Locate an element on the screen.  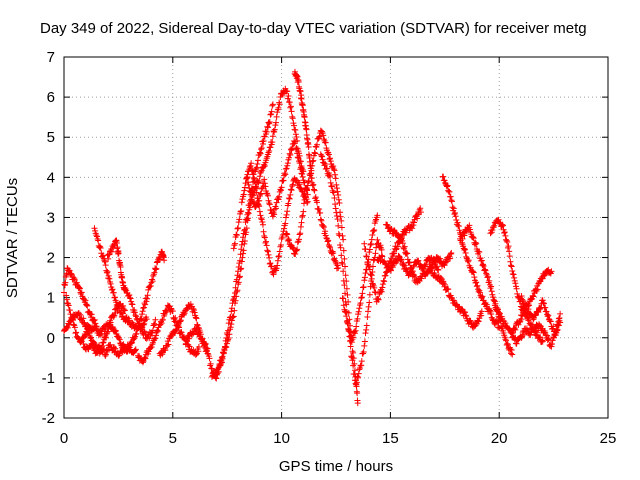
y-tick-label: 7 is located at coordinates (51, 57).